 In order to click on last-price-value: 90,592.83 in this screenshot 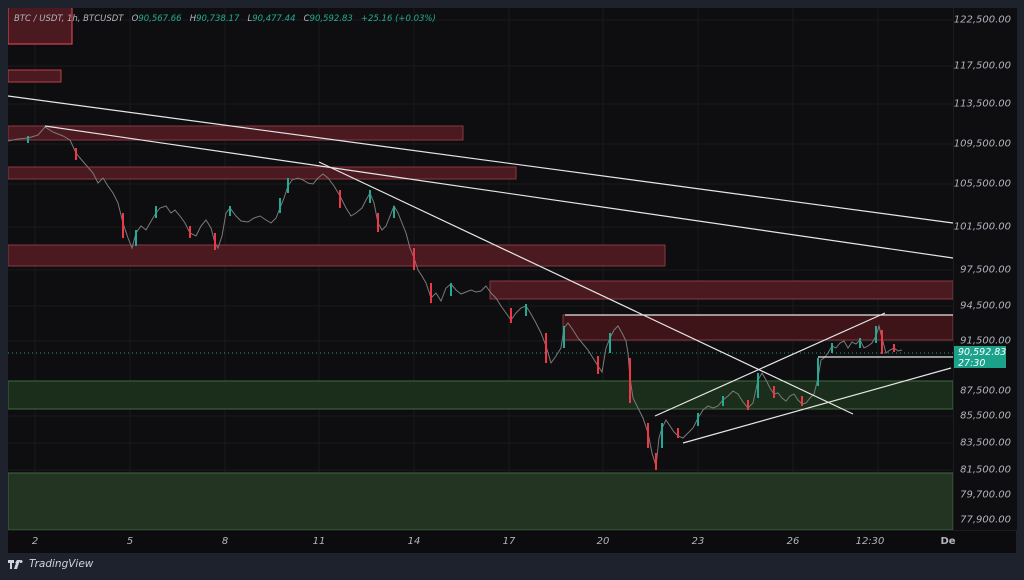, I will do `click(982, 352)`.